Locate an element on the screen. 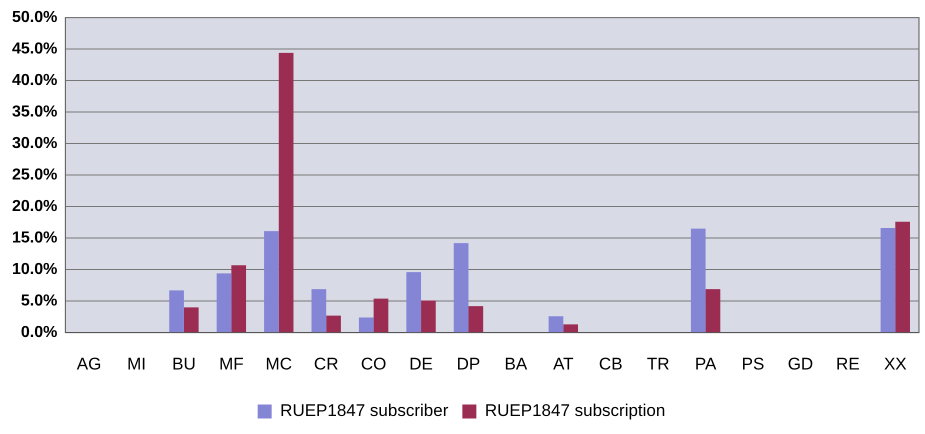 Image resolution: width=925 pixels, height=434 pixels. y-tick-label: 0.0% is located at coordinates (39, 333).